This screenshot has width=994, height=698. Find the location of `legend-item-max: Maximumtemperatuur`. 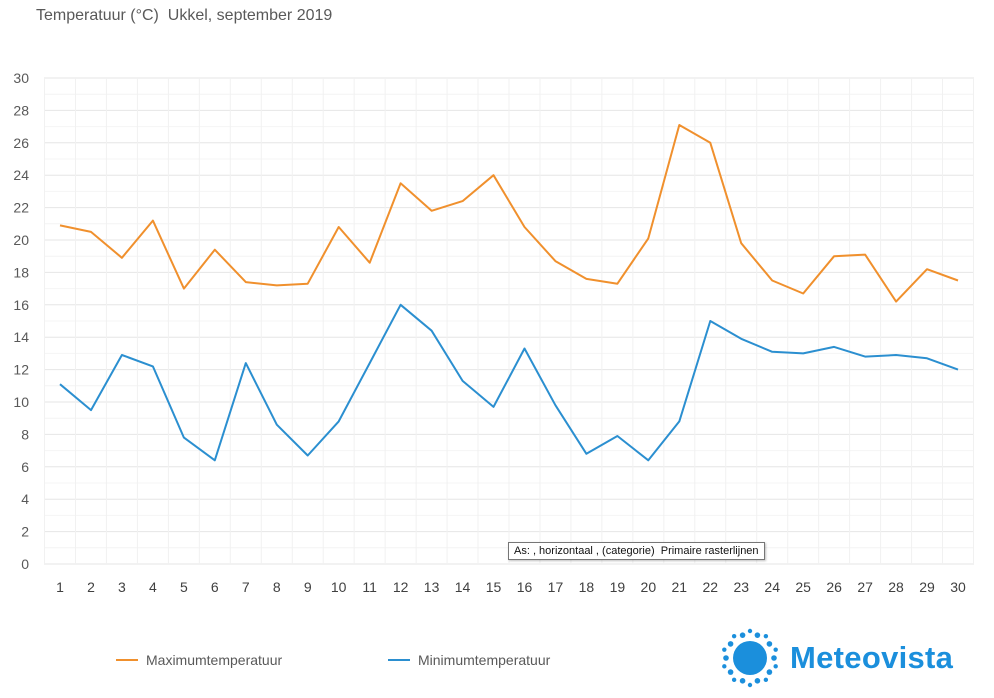

legend-item-max: Maximumtemperatuur is located at coordinates (199, 660).